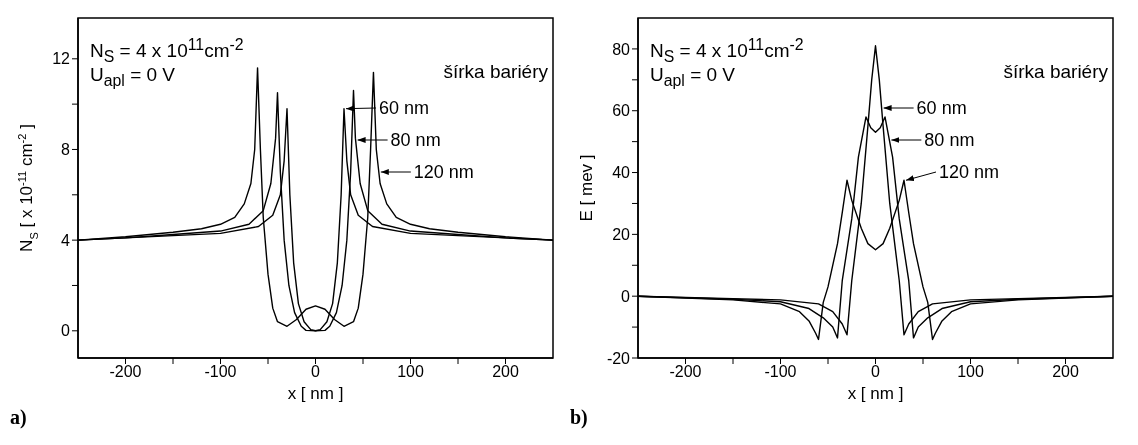 This screenshot has height=445, width=1138. I want to click on text: b), so click(579, 417).